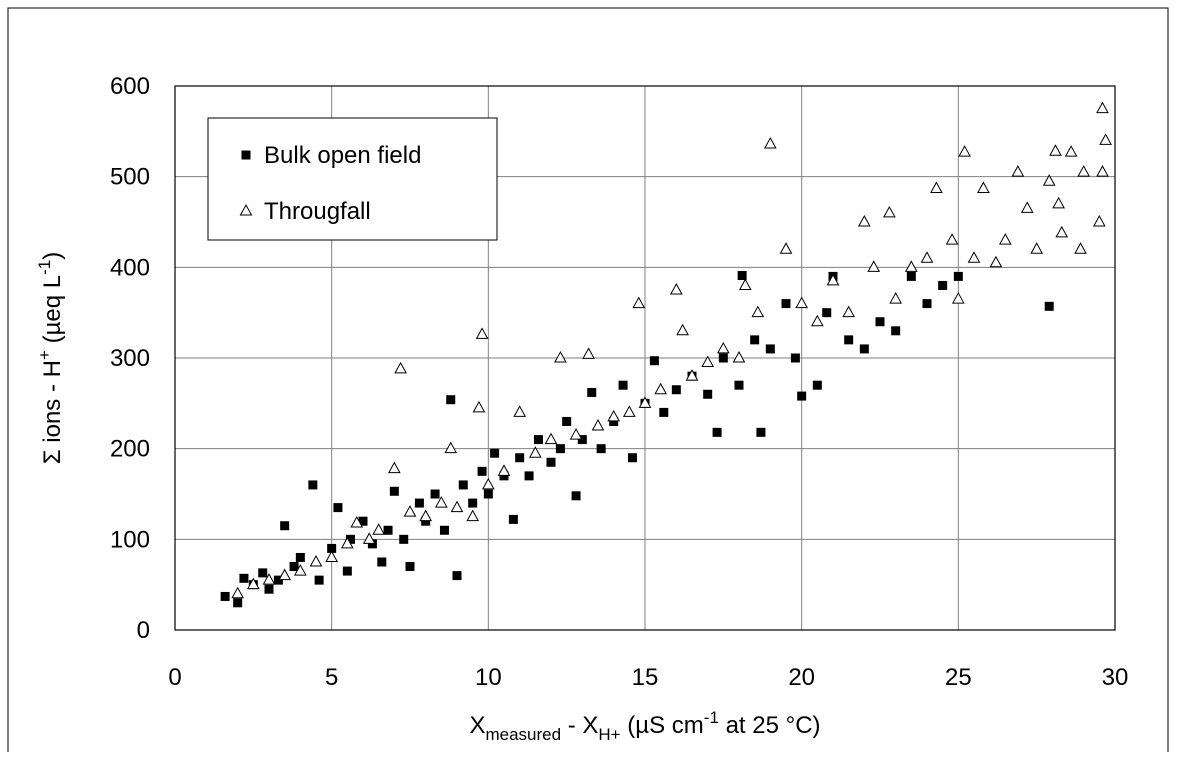 The image size is (1179, 767). I want to click on x-tick-label: 30, so click(1115, 677).